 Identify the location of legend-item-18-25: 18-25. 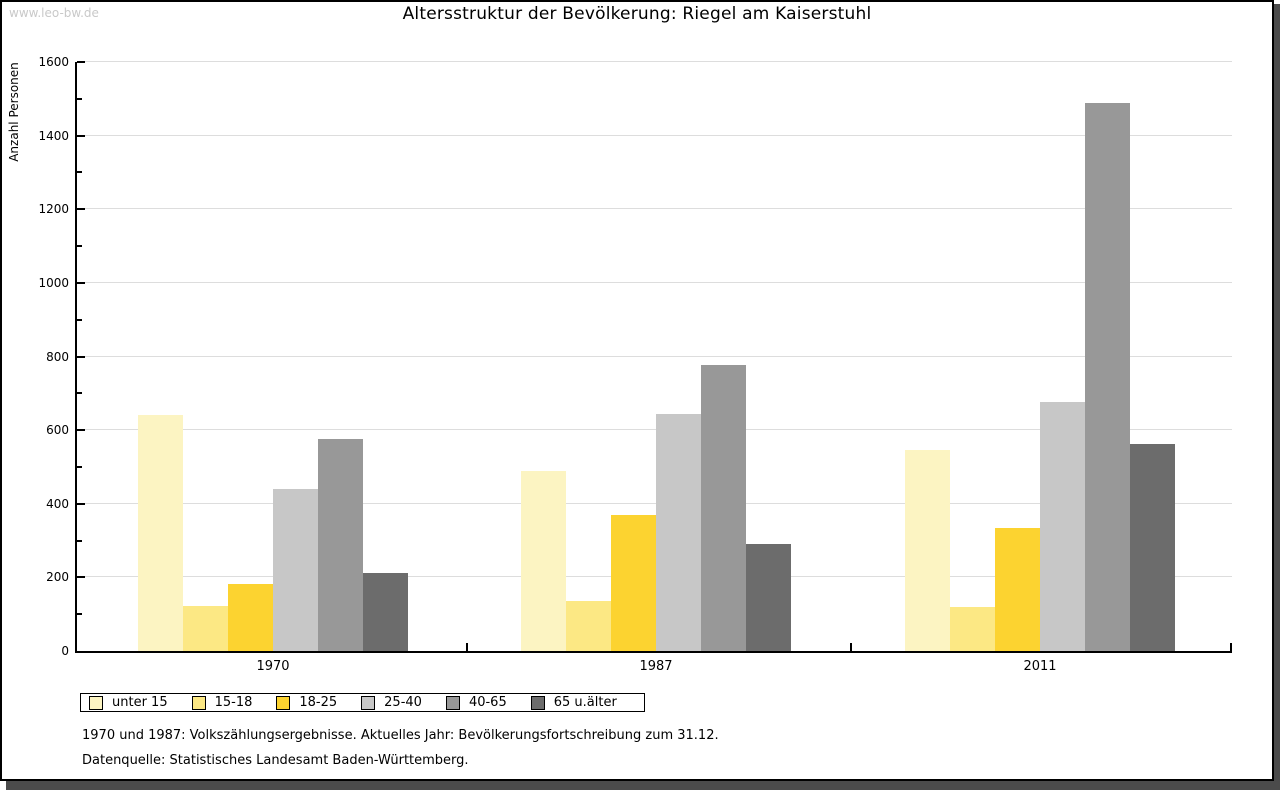
(306, 702).